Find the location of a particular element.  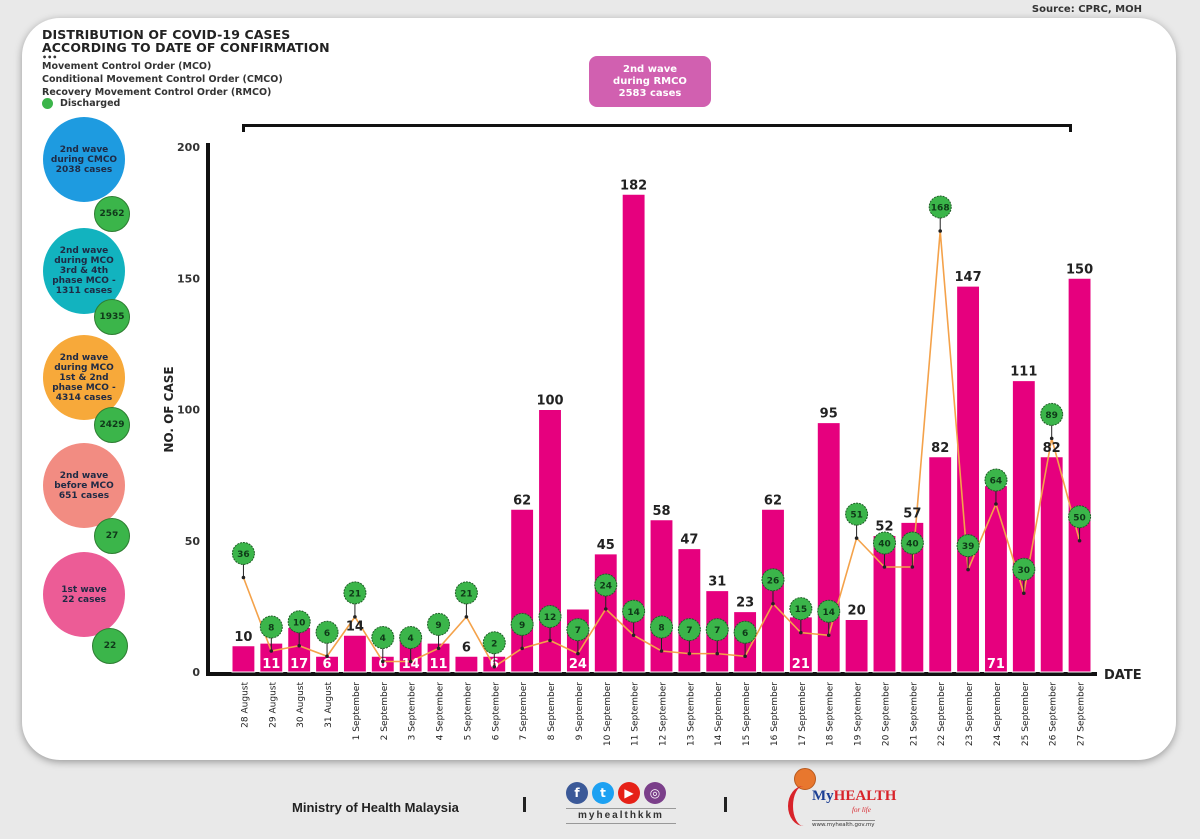

x-tick-label: 17 September is located at coordinates (803, 714).